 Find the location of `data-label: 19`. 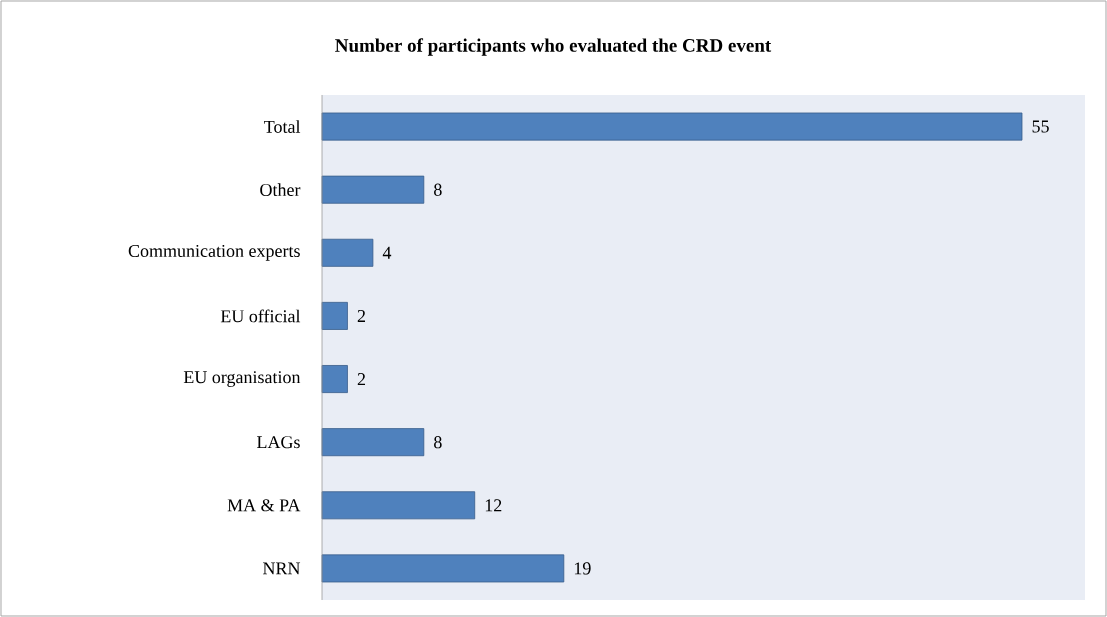

data-label: 19 is located at coordinates (582, 568).